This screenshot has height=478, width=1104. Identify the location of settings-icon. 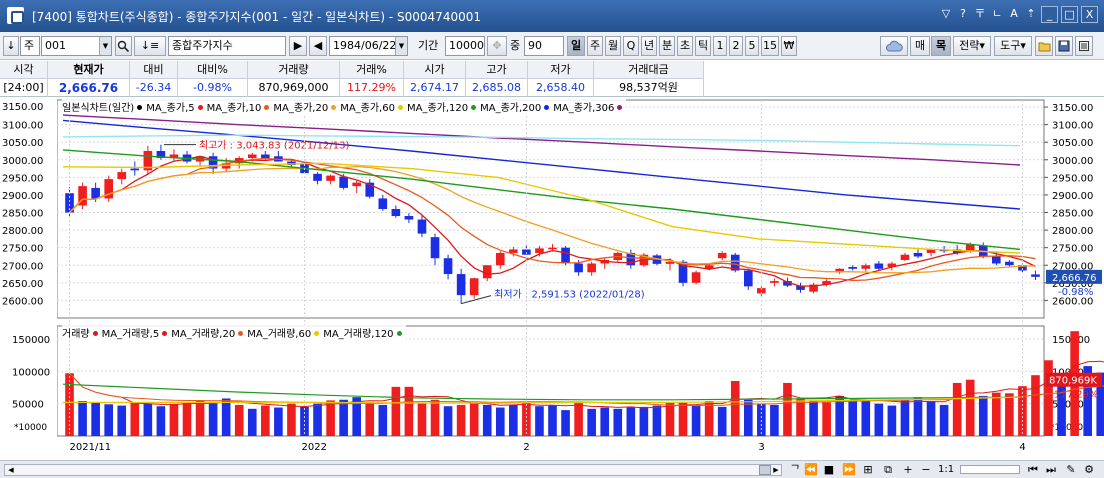
(1084, 46).